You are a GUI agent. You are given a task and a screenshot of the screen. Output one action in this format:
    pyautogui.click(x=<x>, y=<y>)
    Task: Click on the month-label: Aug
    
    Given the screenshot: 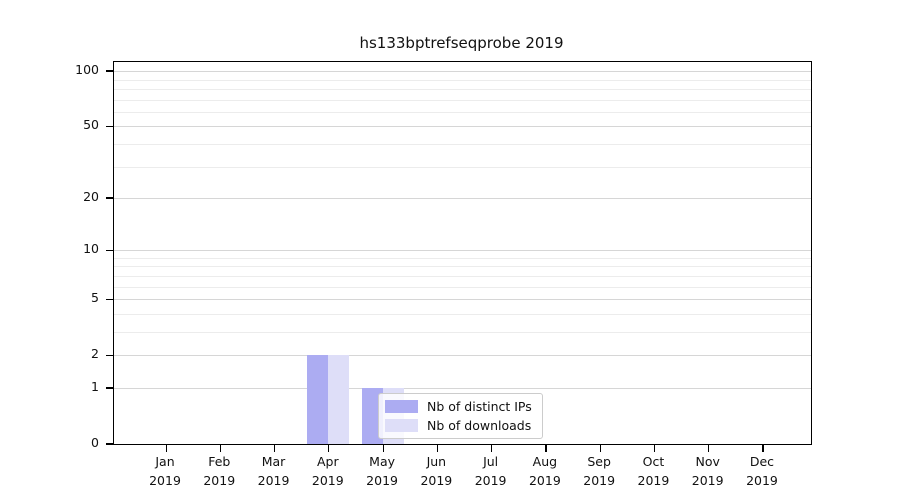 What is the action you would take?
    pyautogui.click(x=545, y=461)
    